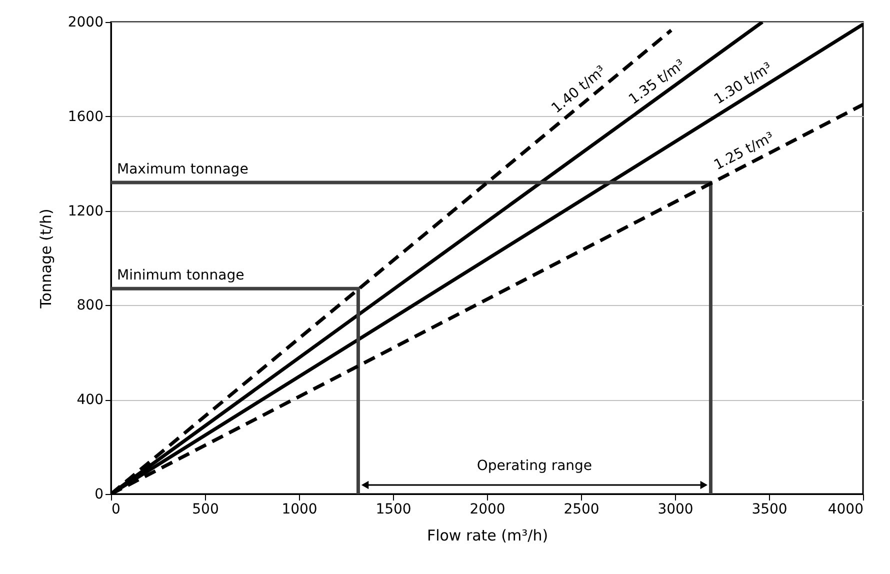  I want to click on x-tick-label: 1500, so click(394, 510).